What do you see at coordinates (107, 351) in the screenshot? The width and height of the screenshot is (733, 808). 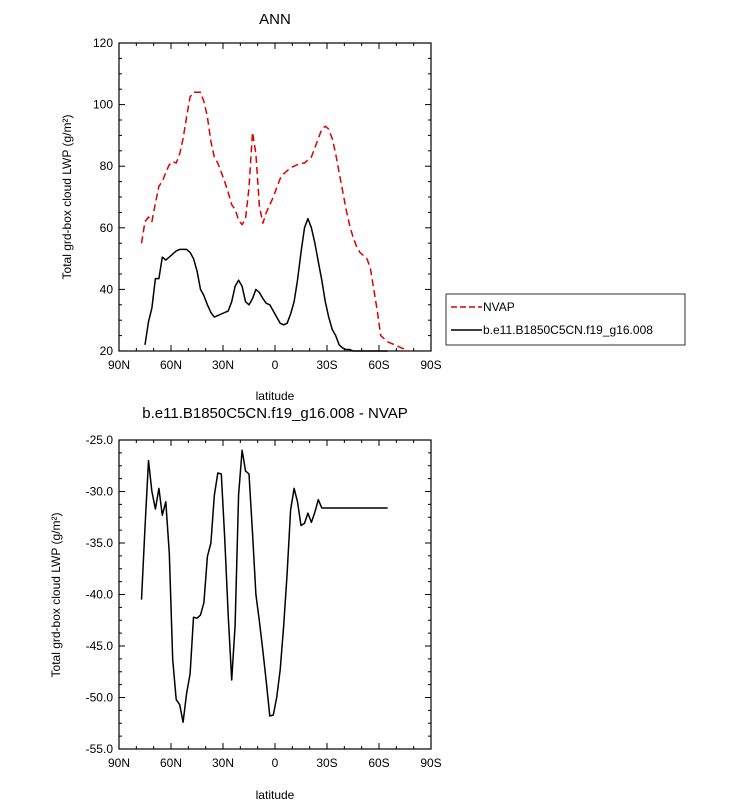 I see `y-tick-label: 20` at bounding box center [107, 351].